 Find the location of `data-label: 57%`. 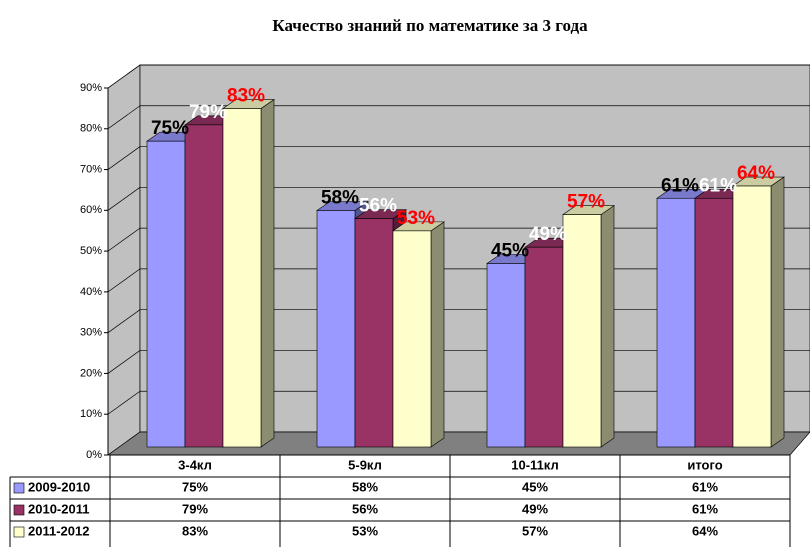

data-label: 57% is located at coordinates (586, 202).